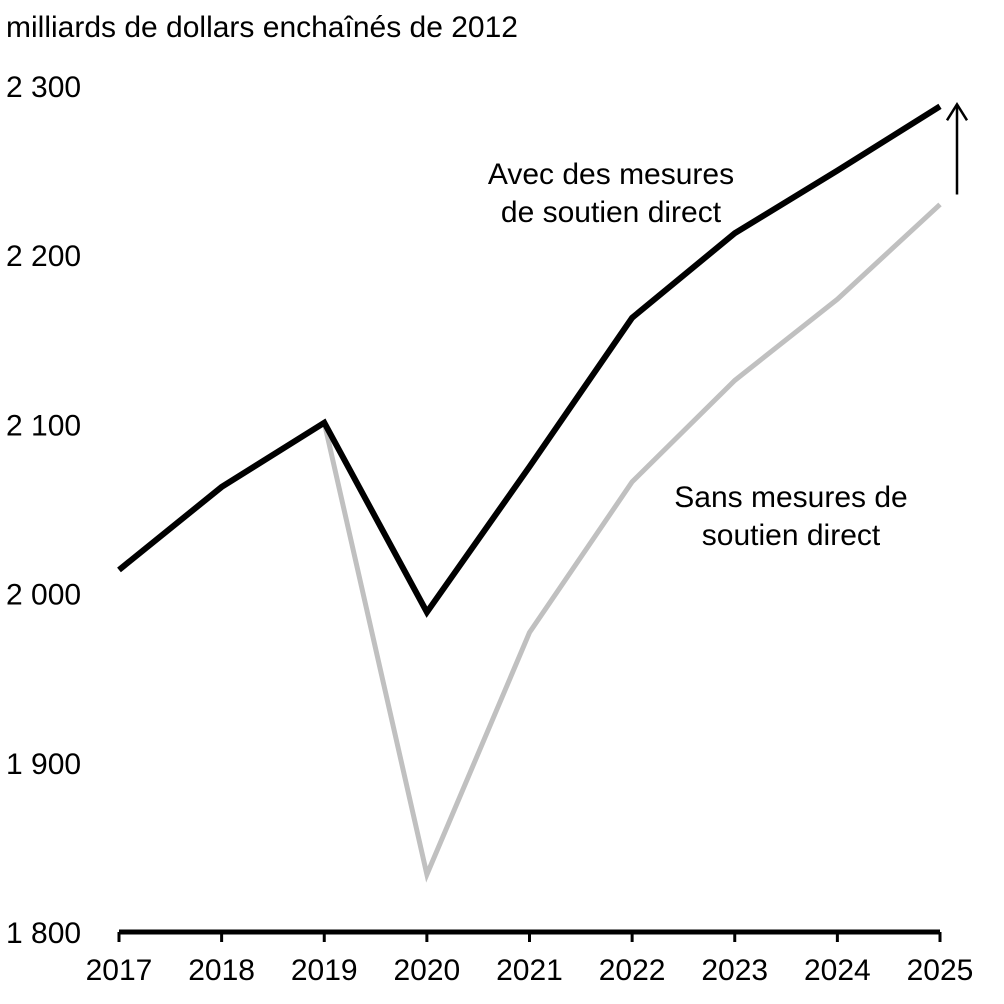  Describe the element at coordinates (324, 970) in the screenshot. I see `x-tick-label: 2019` at that location.